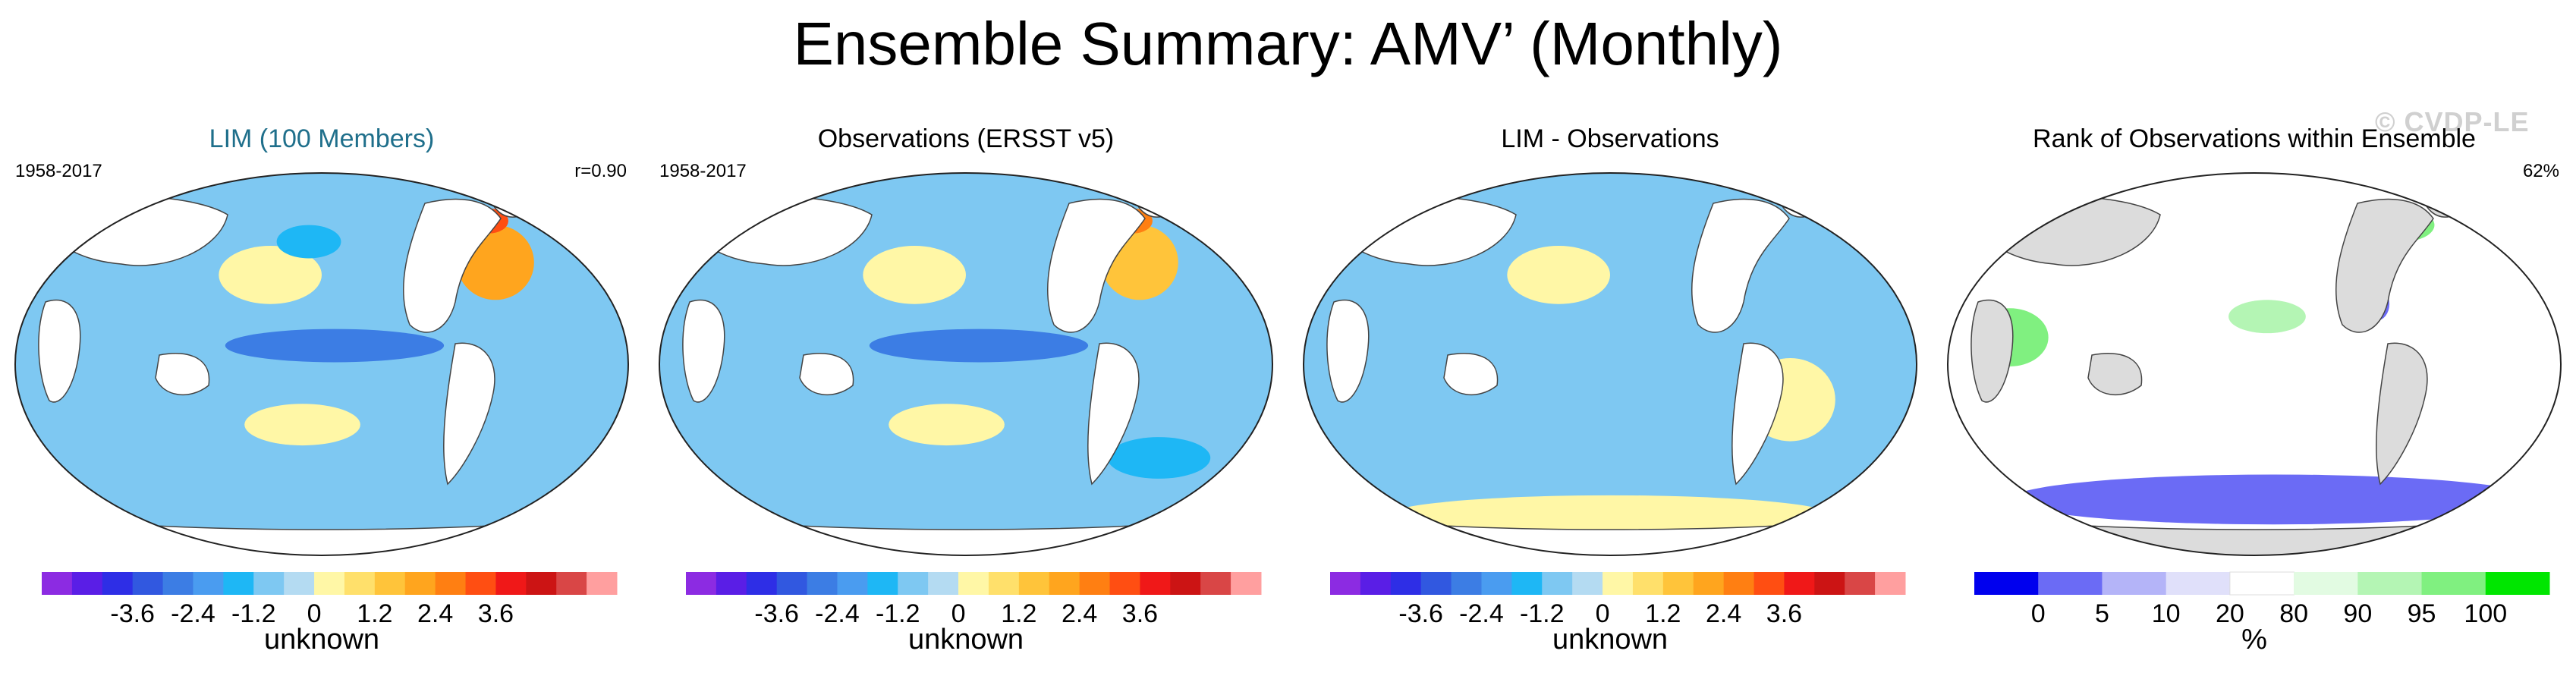 Image resolution: width=2576 pixels, height=676 pixels. Describe the element at coordinates (600, 171) in the screenshot. I see `stat-label: r=0.90` at that location.